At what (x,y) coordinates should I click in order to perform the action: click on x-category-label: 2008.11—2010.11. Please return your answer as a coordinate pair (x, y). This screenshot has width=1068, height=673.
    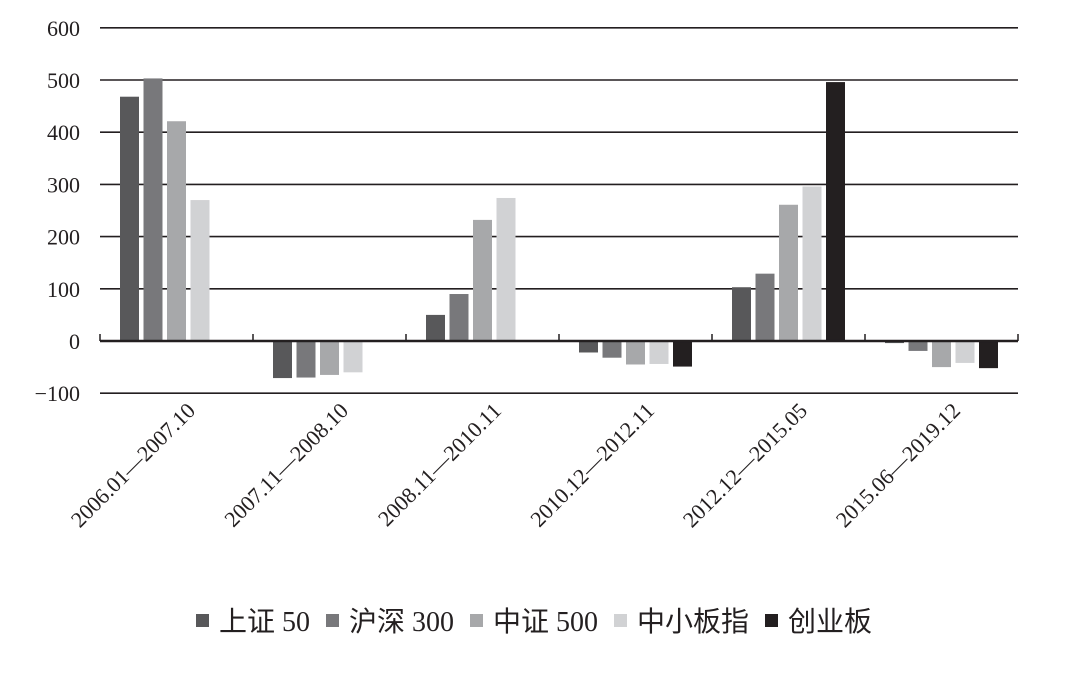
    Looking at the image, I should click on (439, 464).